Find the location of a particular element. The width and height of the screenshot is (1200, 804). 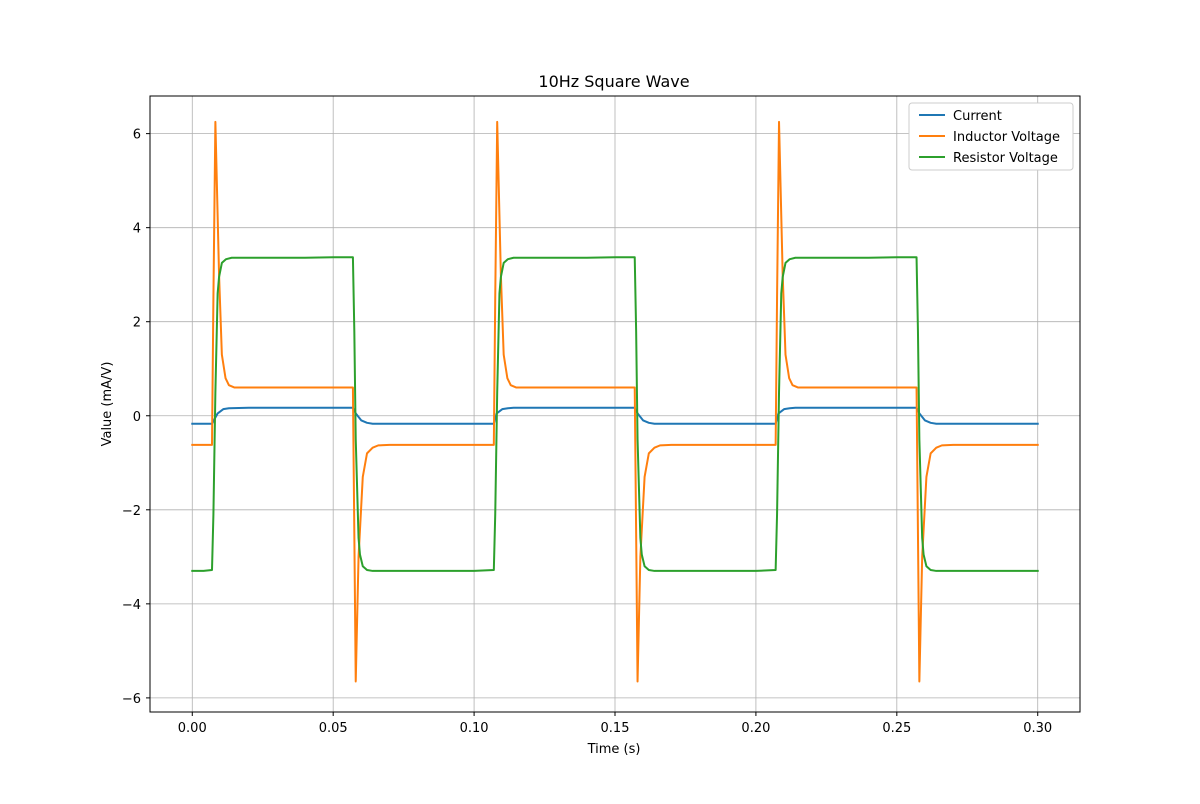

y-tick-label: 6 is located at coordinates (137, 135).